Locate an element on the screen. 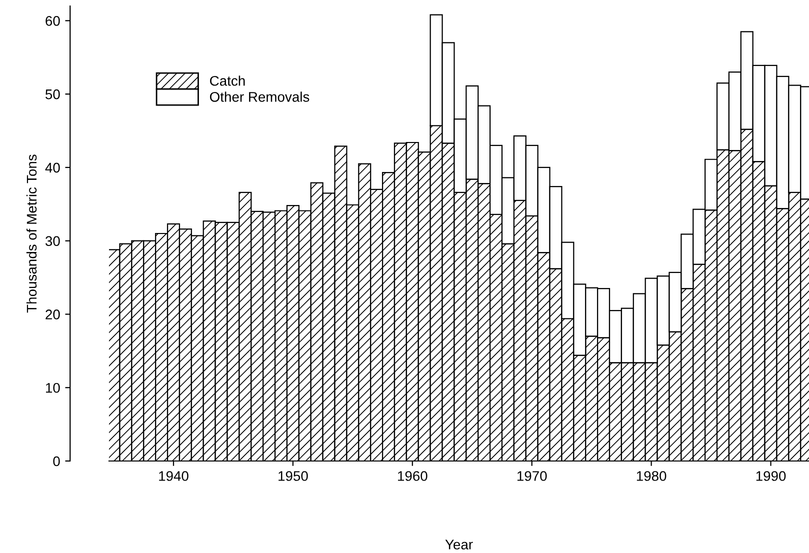 The height and width of the screenshot is (553, 809). x-tick-label: 1980 is located at coordinates (651, 476).